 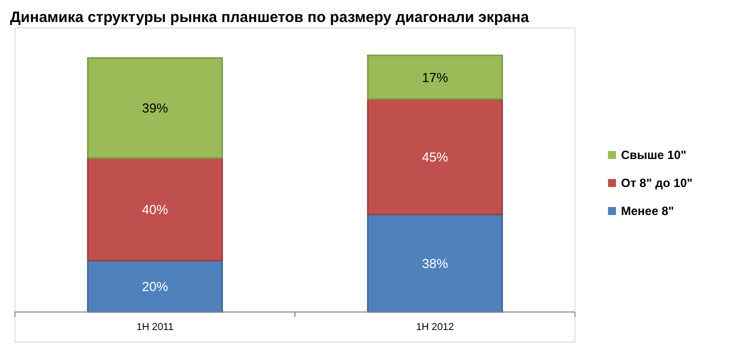 I want to click on data-label: 39%, so click(x=155, y=108).